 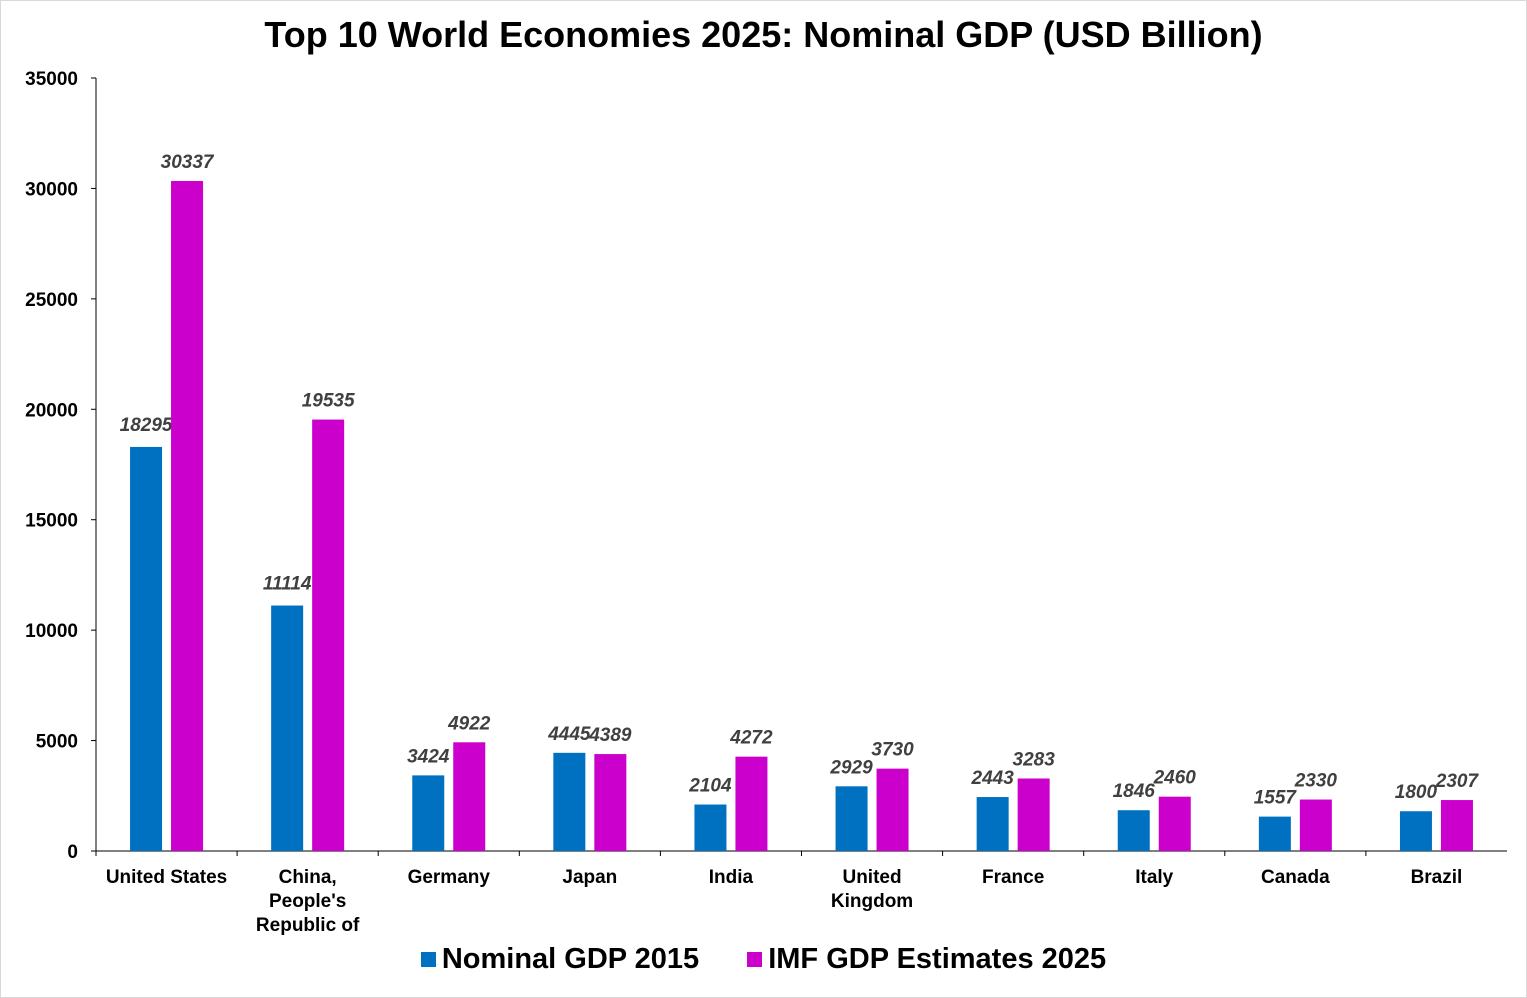 I want to click on data-label: 4272, so click(x=751, y=738).